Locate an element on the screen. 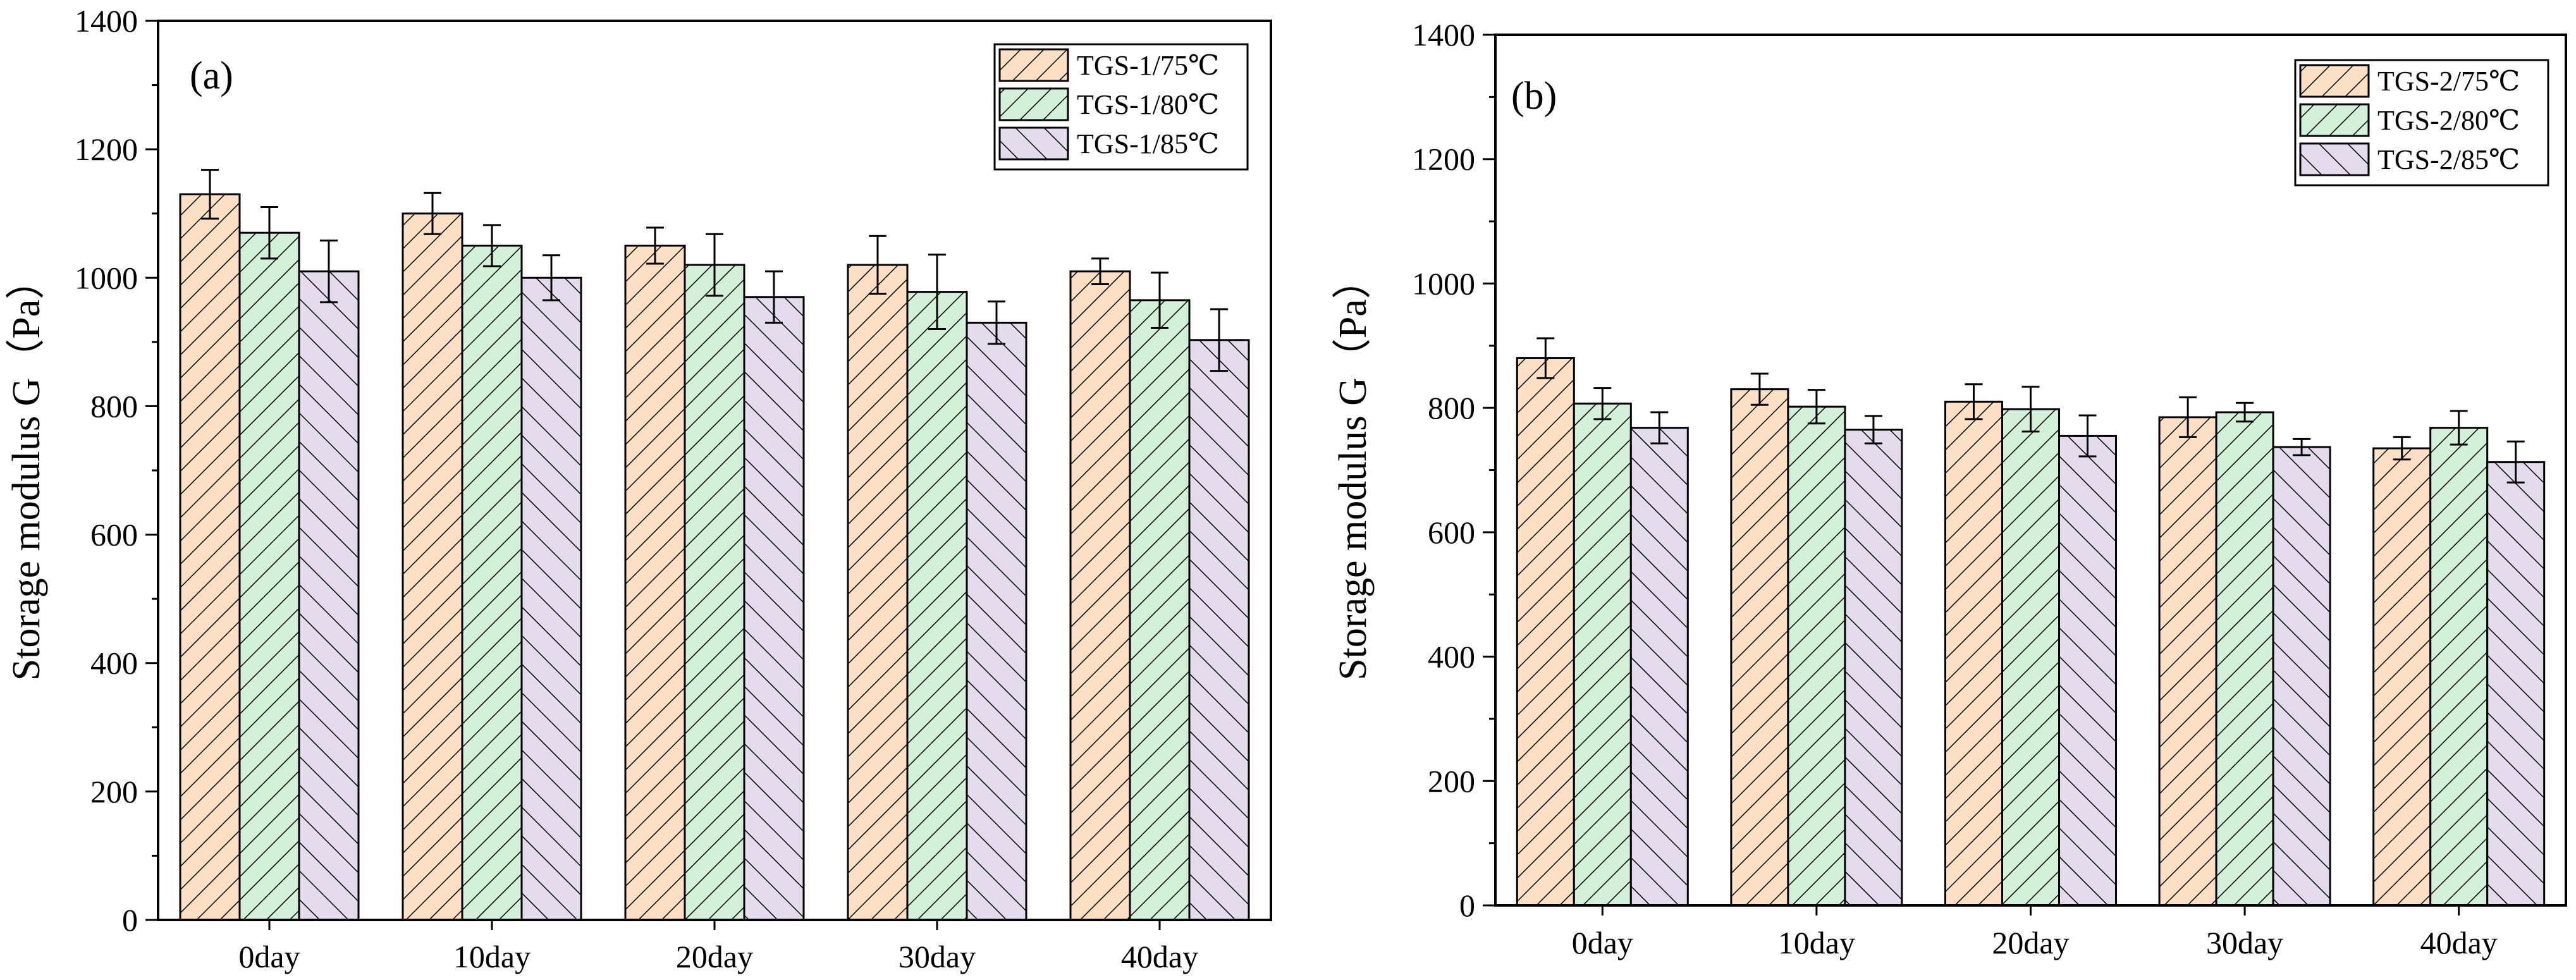  legend-label: TGS-2/85℃ is located at coordinates (2448, 159).